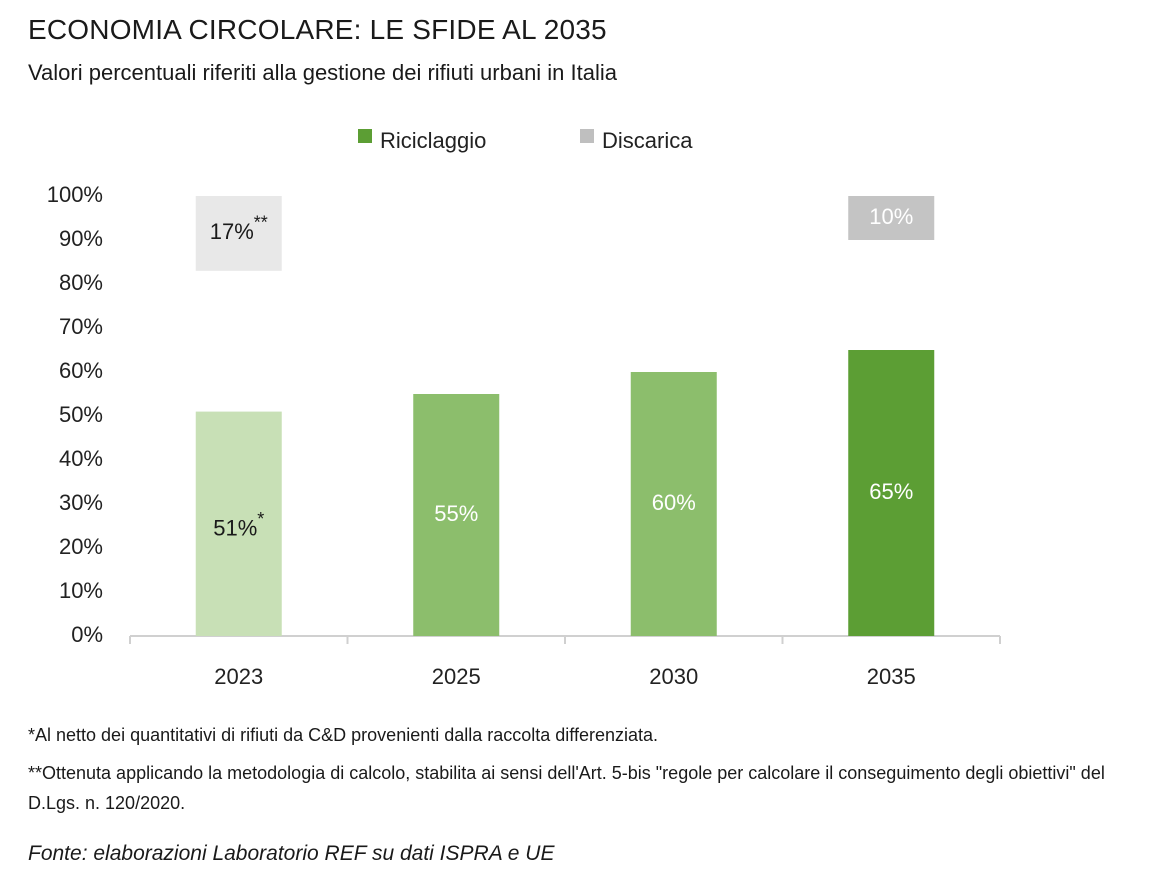 The height and width of the screenshot is (890, 1170). Describe the element at coordinates (81, 238) in the screenshot. I see `y-tick-label: 90%` at that location.